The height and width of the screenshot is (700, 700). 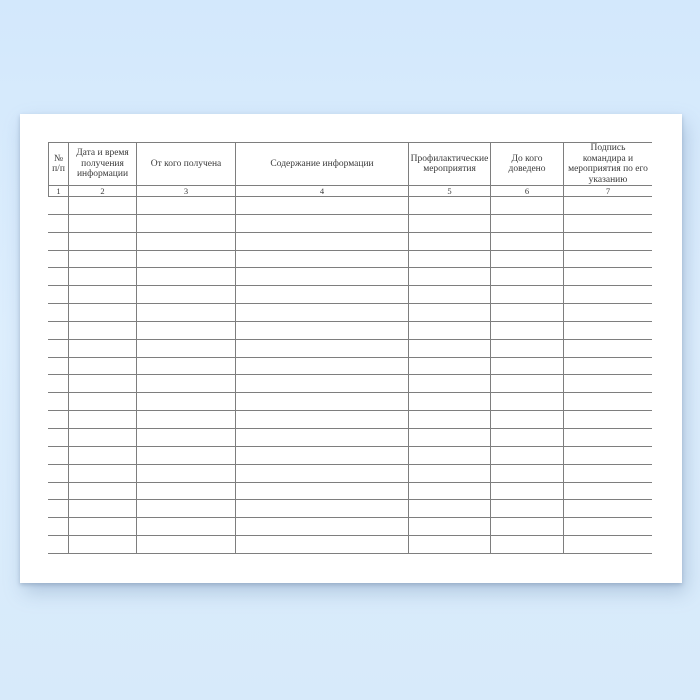 What do you see at coordinates (185, 191) in the screenshot?
I see `column-number-cell: 3` at bounding box center [185, 191].